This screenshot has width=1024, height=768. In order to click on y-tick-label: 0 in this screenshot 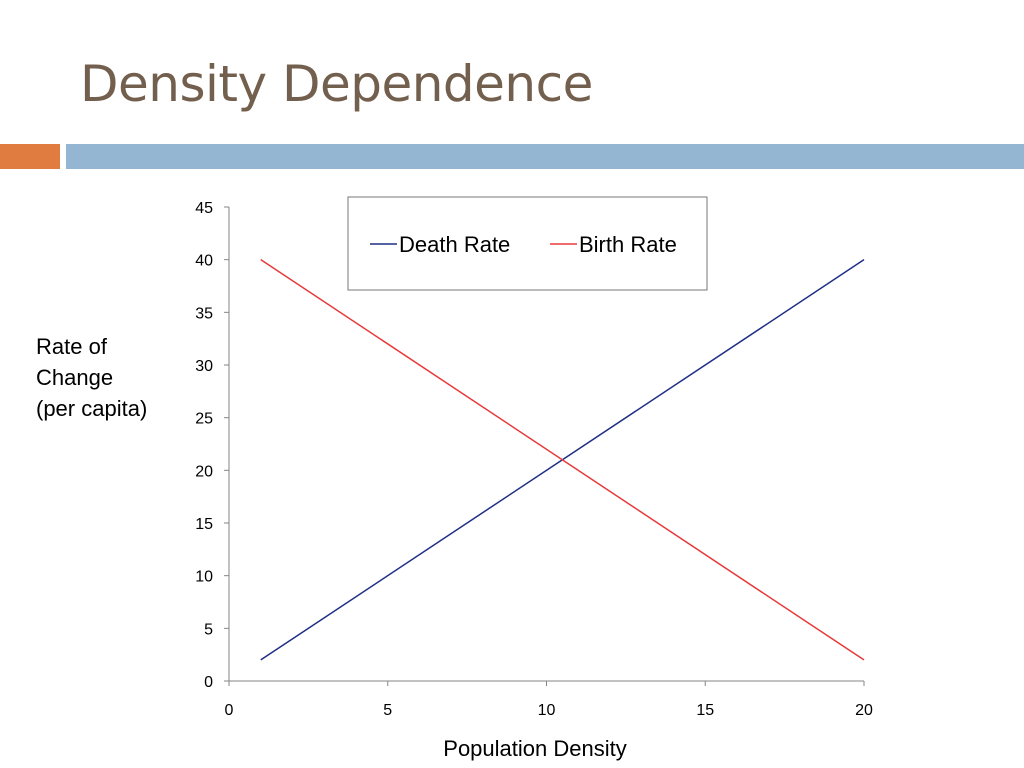, I will do `click(208, 682)`.